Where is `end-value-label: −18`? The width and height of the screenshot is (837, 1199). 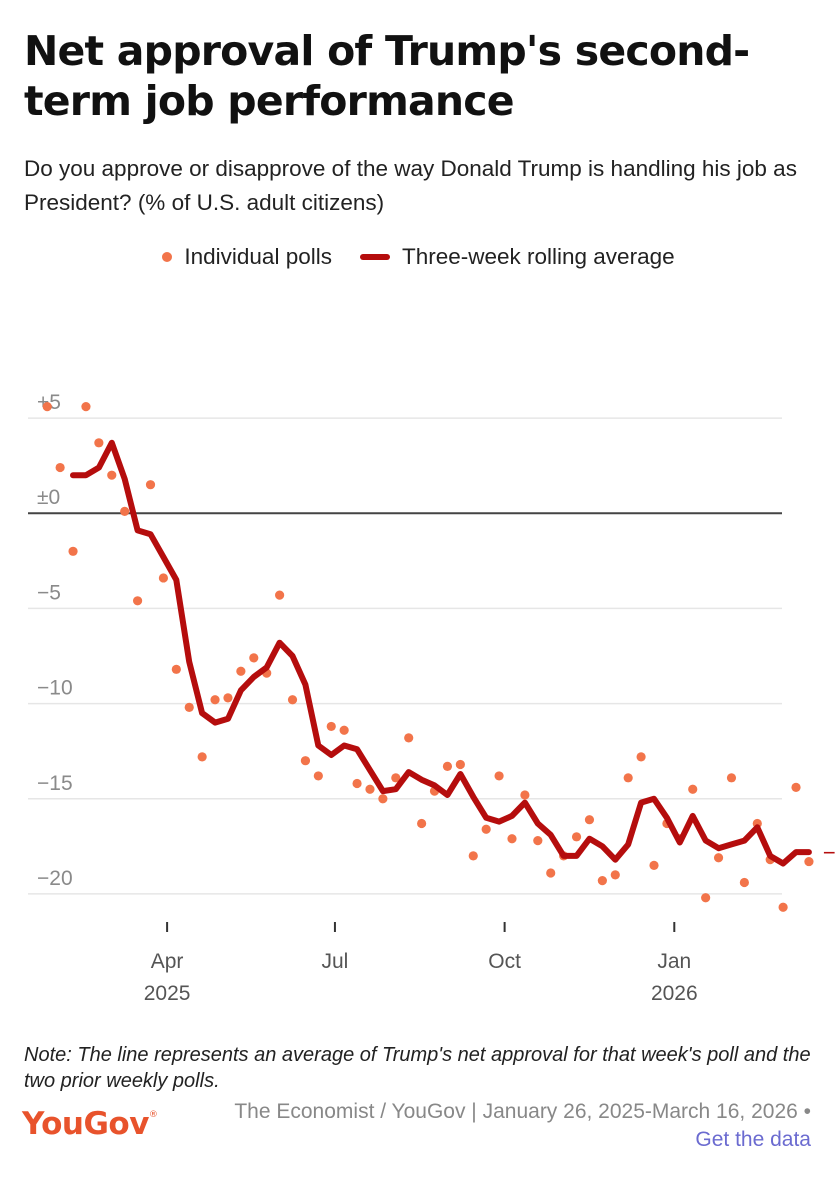 end-value-label: −18 is located at coordinates (830, 852).